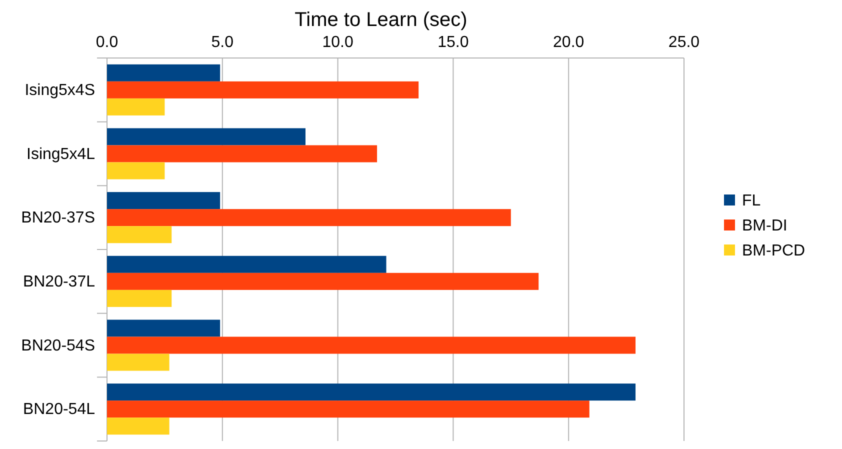  Describe the element at coordinates (568, 42) in the screenshot. I see `x-tick-label: 20.0` at that location.